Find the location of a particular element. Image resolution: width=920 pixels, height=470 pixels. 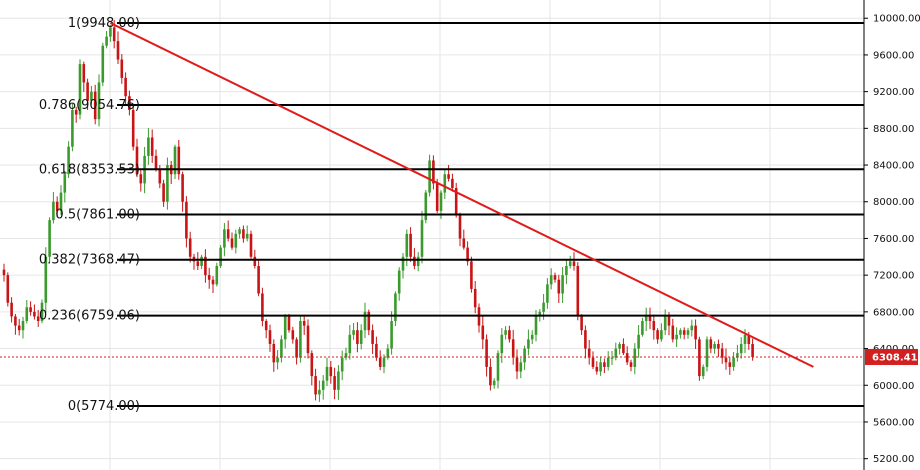

fib-label: 0.618(8353.53) is located at coordinates (89, 169).